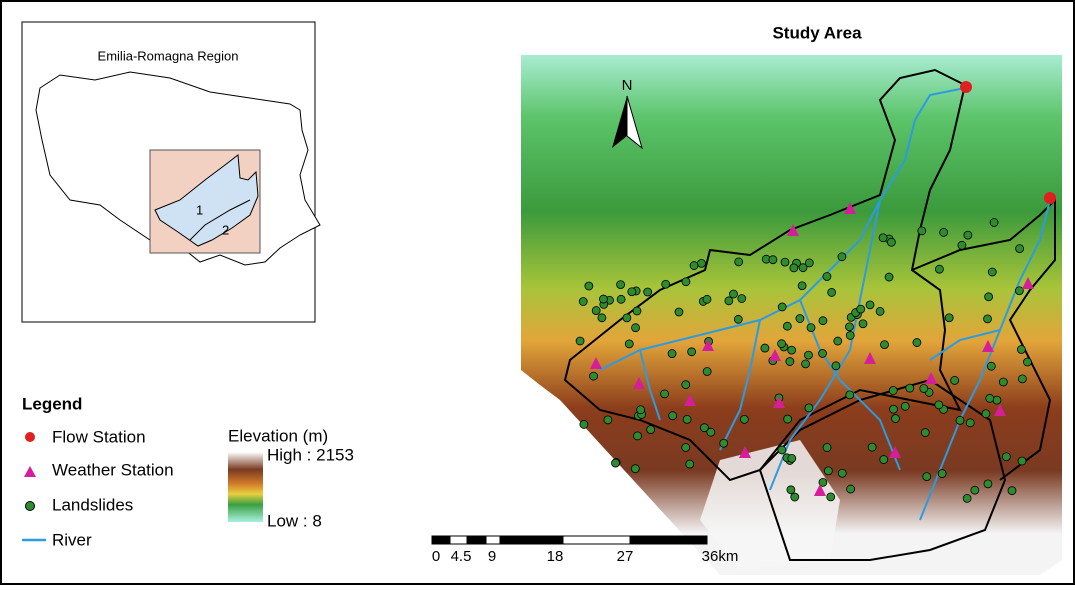 The height and width of the screenshot is (590, 1075). I want to click on legend-label: Flow Station, so click(99, 436).